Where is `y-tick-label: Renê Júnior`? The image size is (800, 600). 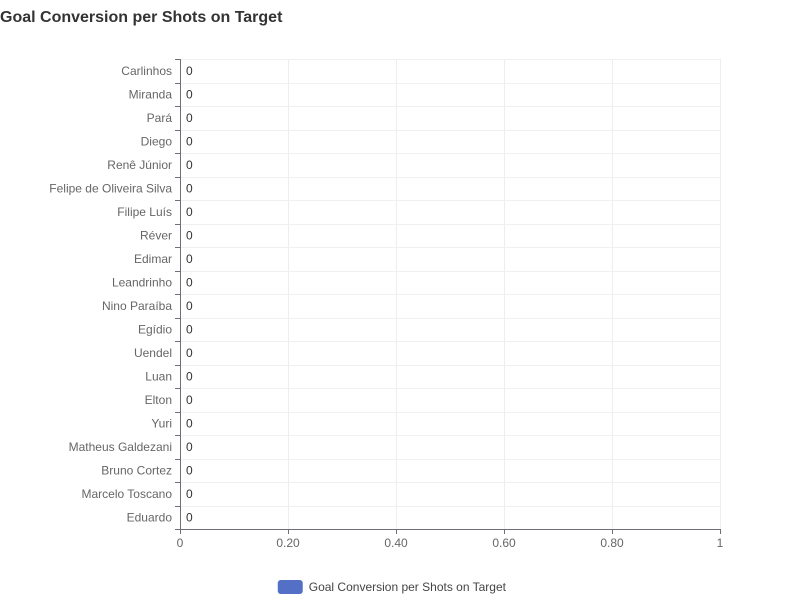 y-tick-label: Renê Júnior is located at coordinates (139, 165).